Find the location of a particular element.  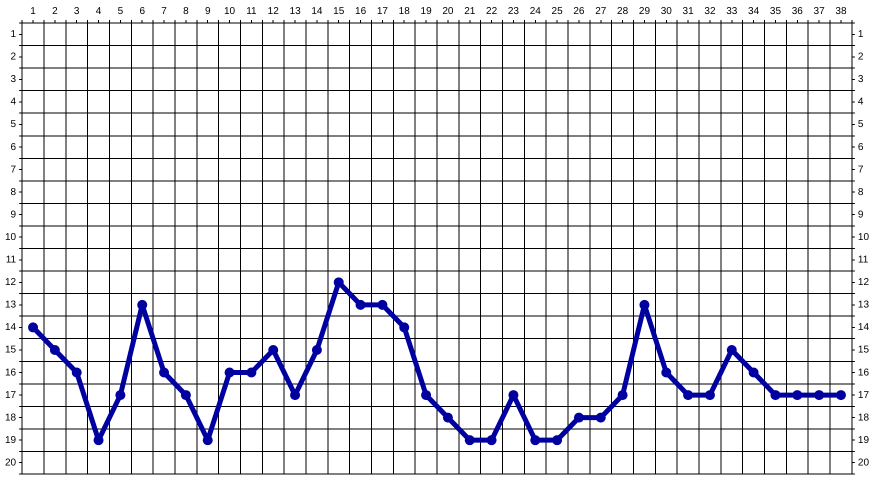

x-tick-label: 11 is located at coordinates (252, 11).